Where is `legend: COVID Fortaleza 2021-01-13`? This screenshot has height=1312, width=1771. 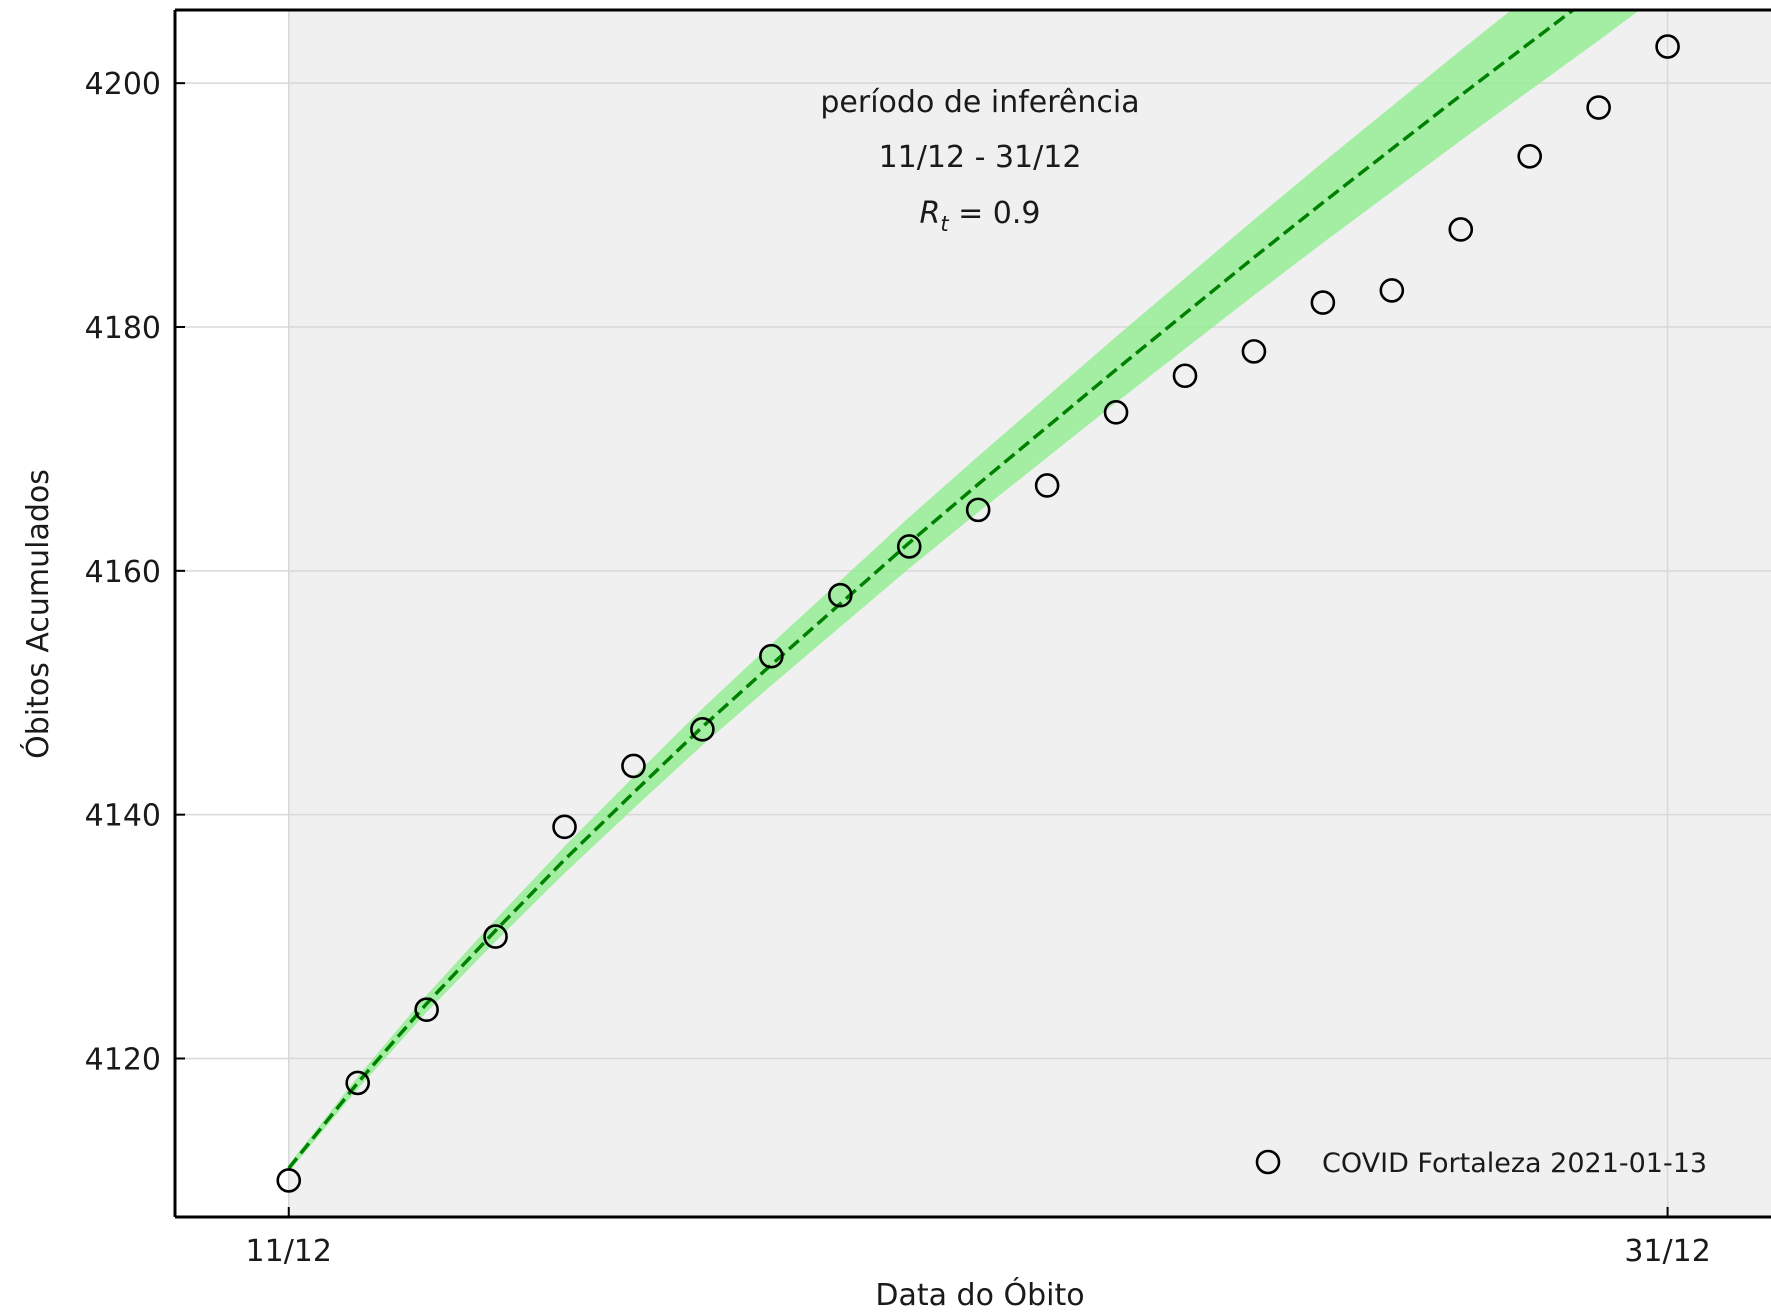 legend: COVID Fortaleza 2021-01-13 is located at coordinates (1481, 1163).